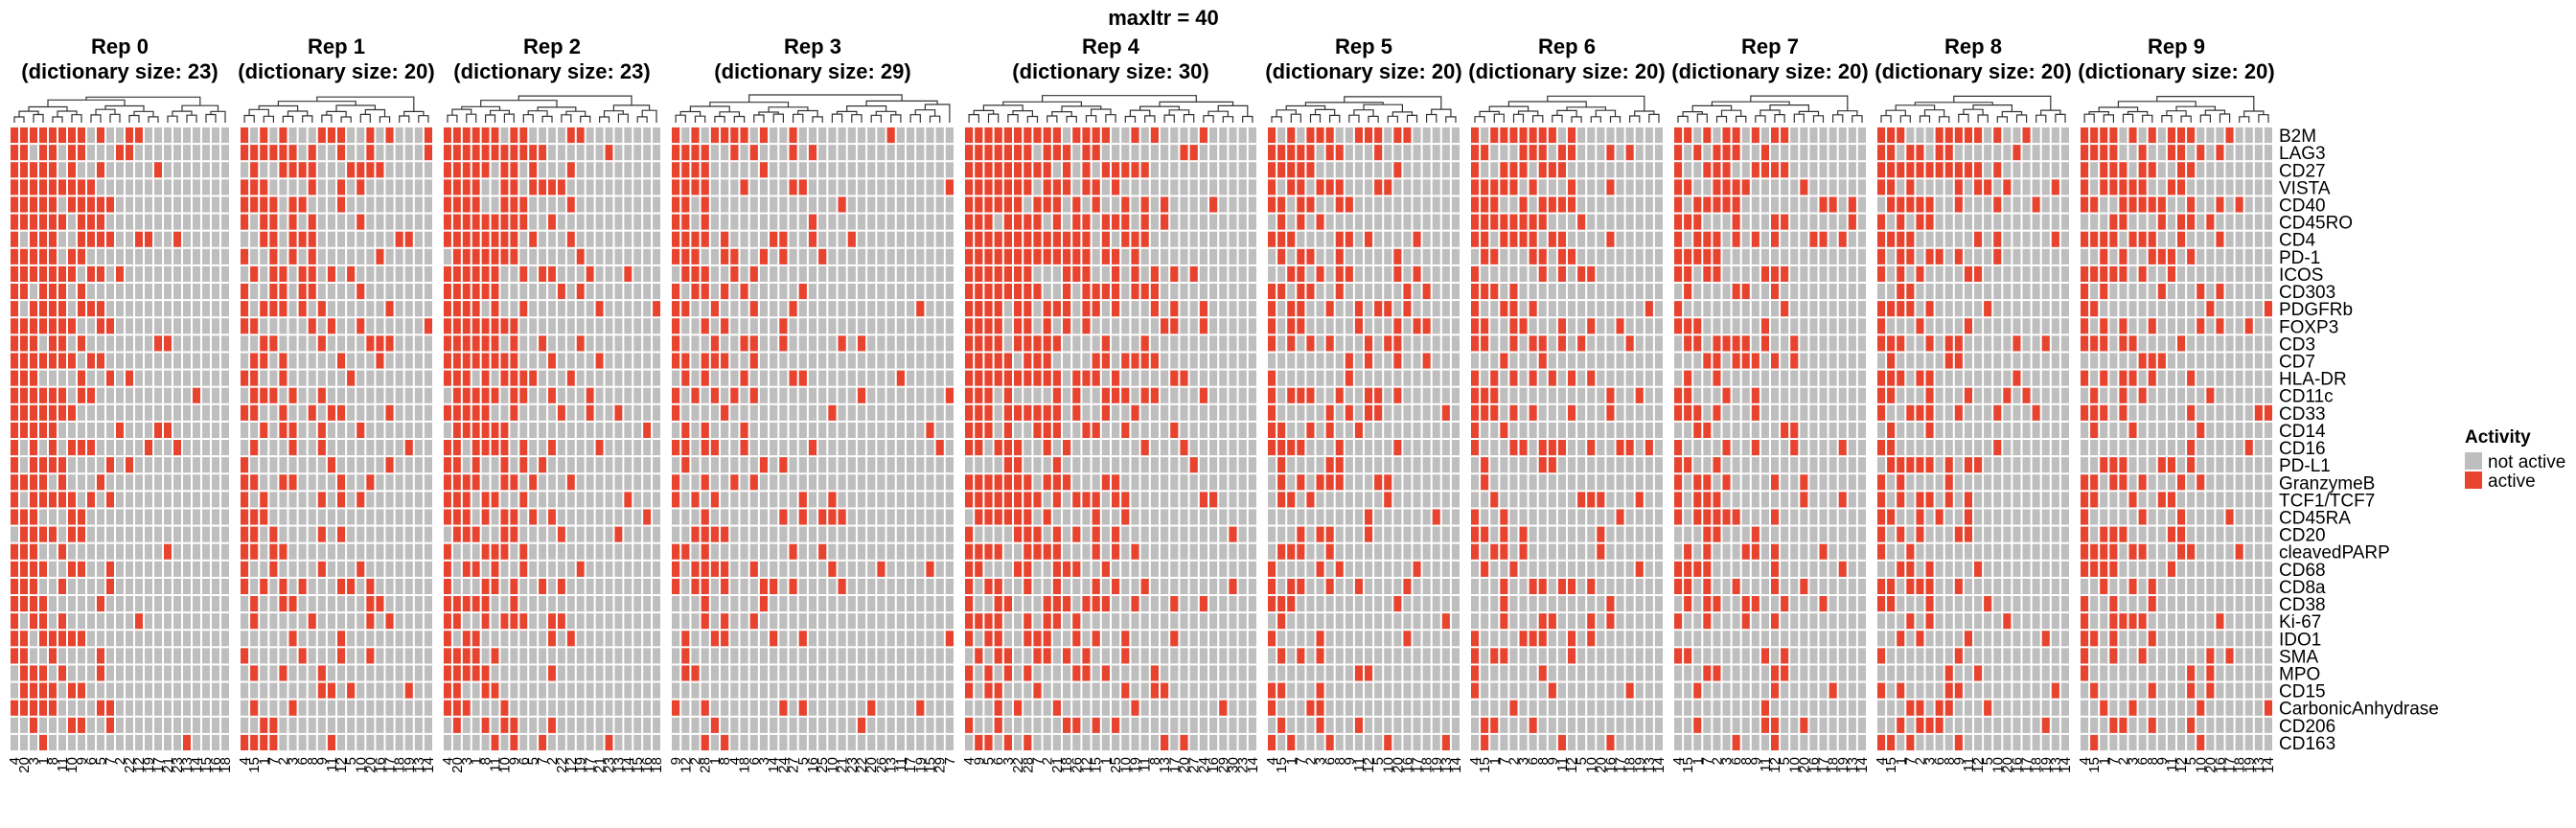  I want to click on column-dendrogram, so click(1111, 109).